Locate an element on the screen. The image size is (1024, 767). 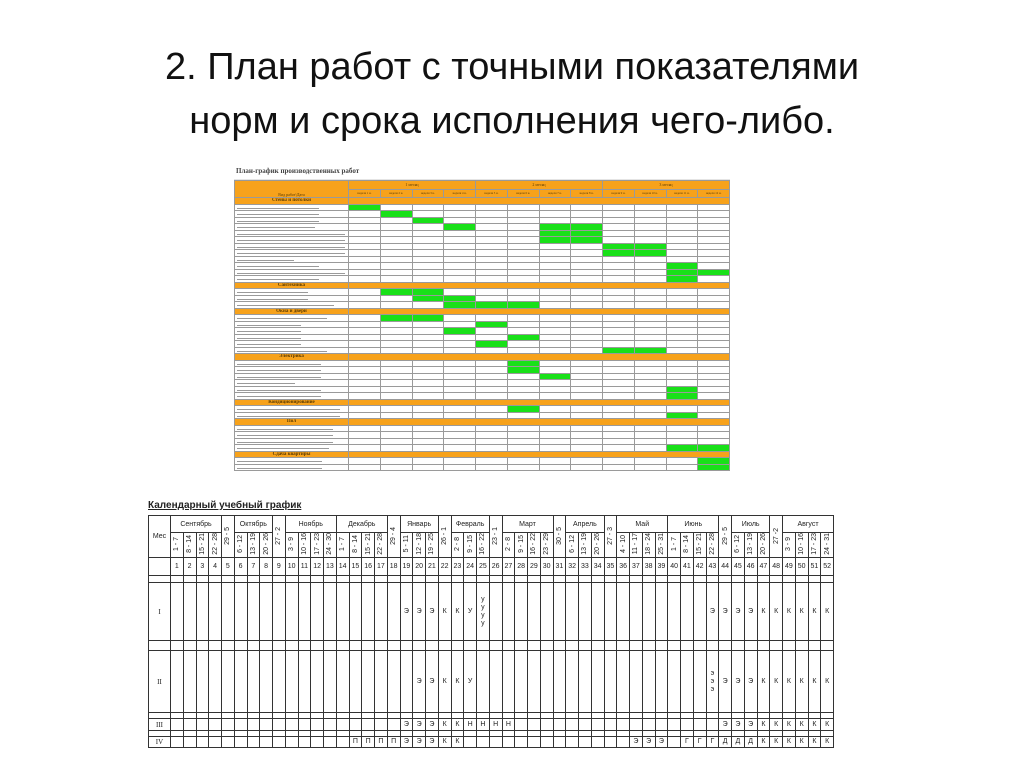
week-number: 50 is located at coordinates (801, 566).